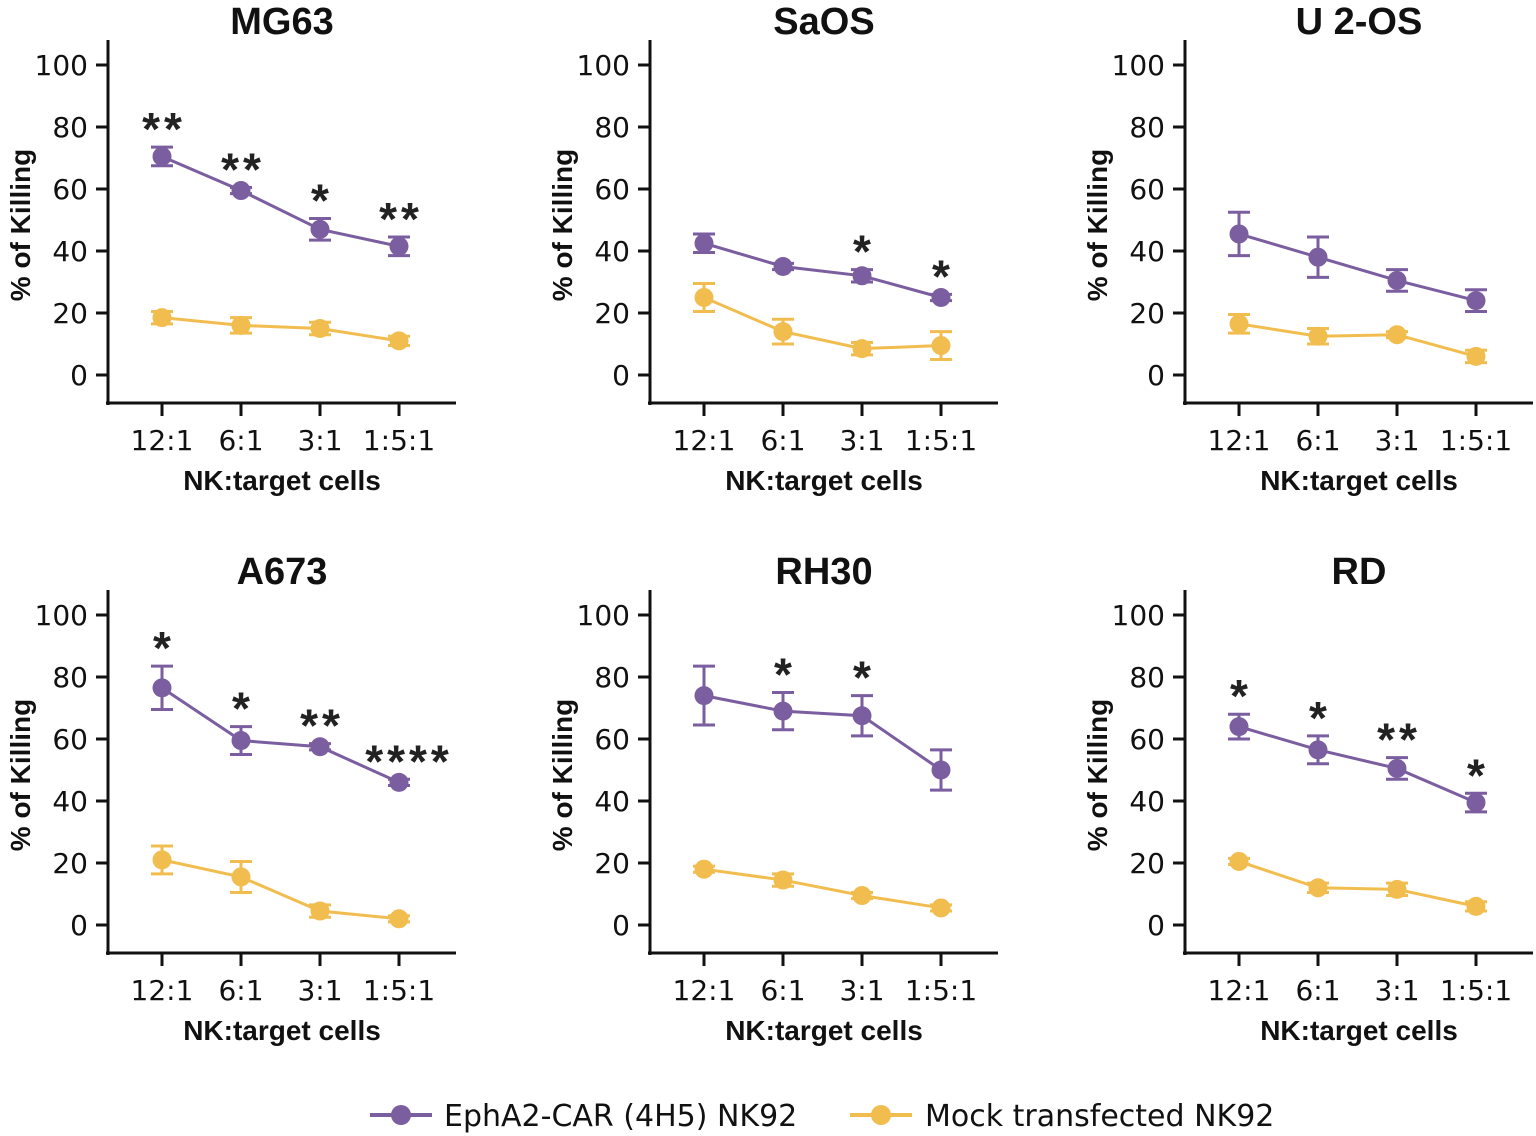  Describe the element at coordinates (1399, 740) in the screenshot. I see `significance-marker: **` at that location.